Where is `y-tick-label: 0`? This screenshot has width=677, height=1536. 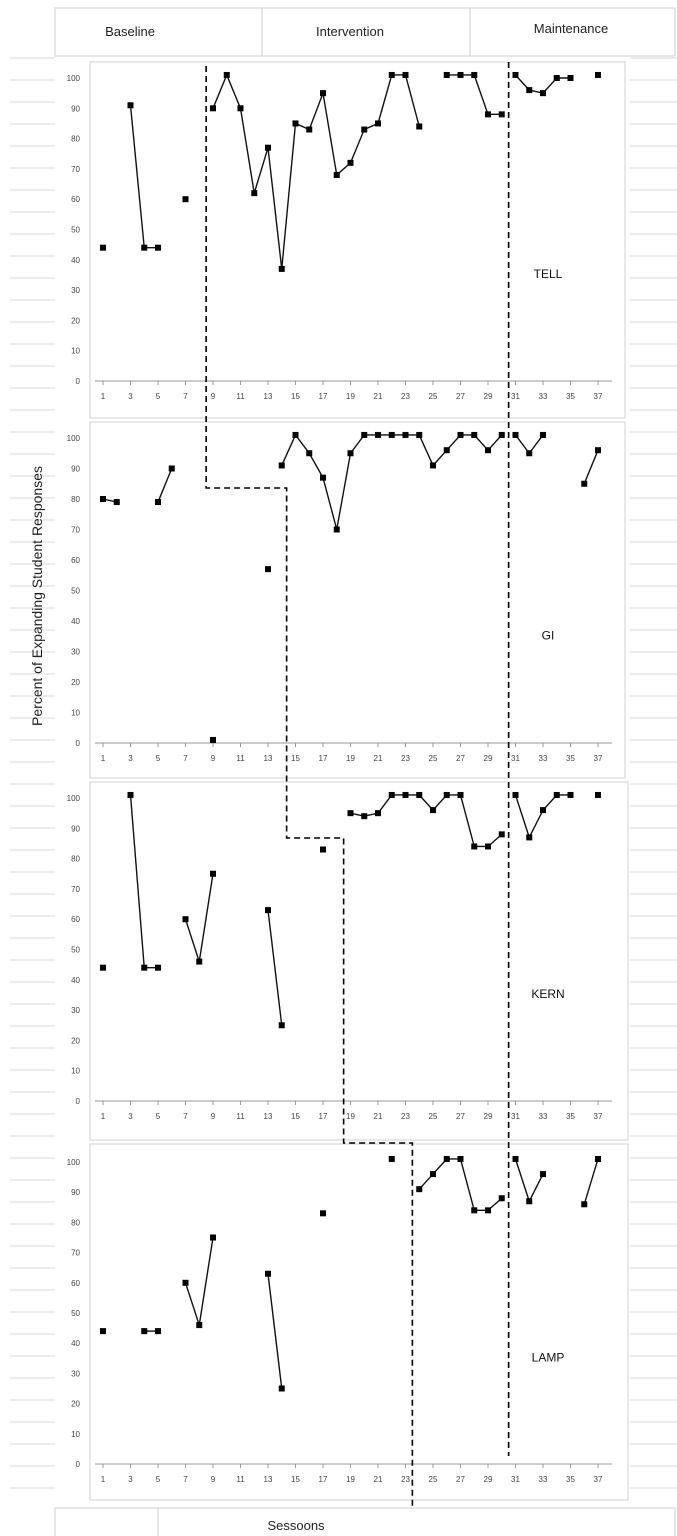 y-tick-label: 0 is located at coordinates (78, 1101).